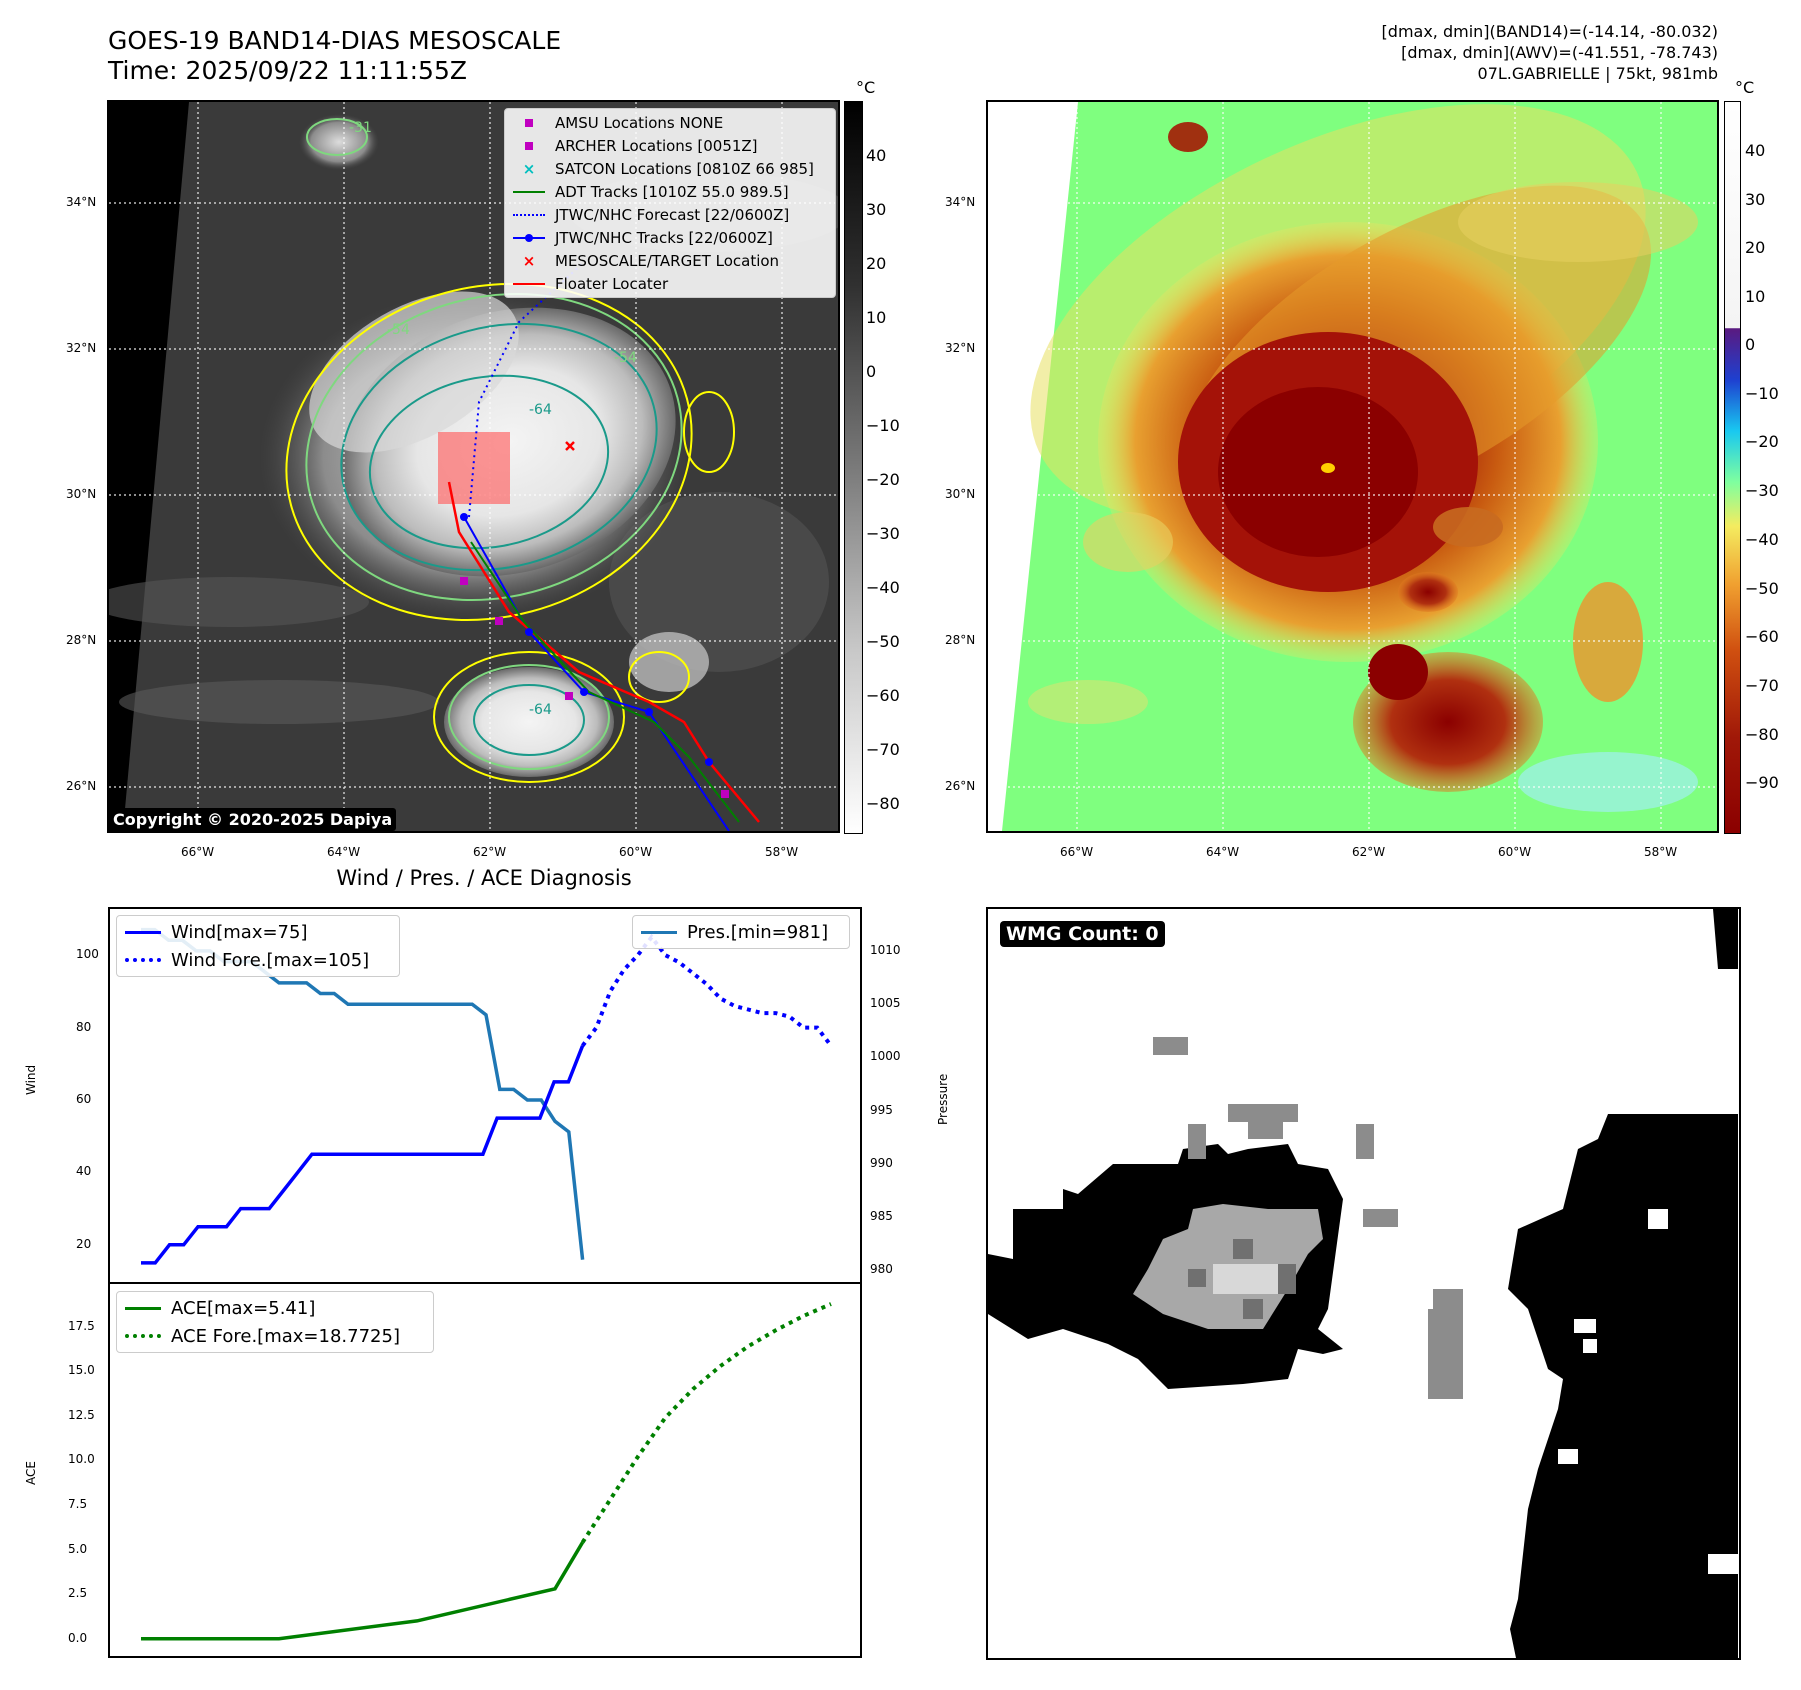 This screenshot has height=1690, width=1801. Describe the element at coordinates (741, 932) in the screenshot. I see `pressure-legend: Pres.[min=981]` at that location.